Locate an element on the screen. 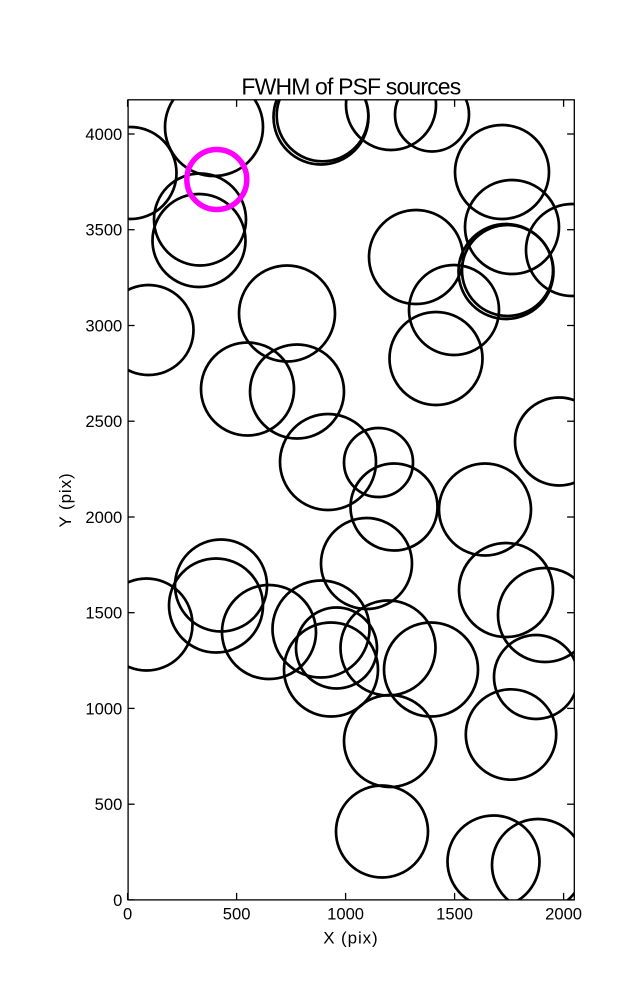 The image size is (637, 1000). svg-text: 2500 is located at coordinates (103, 421).